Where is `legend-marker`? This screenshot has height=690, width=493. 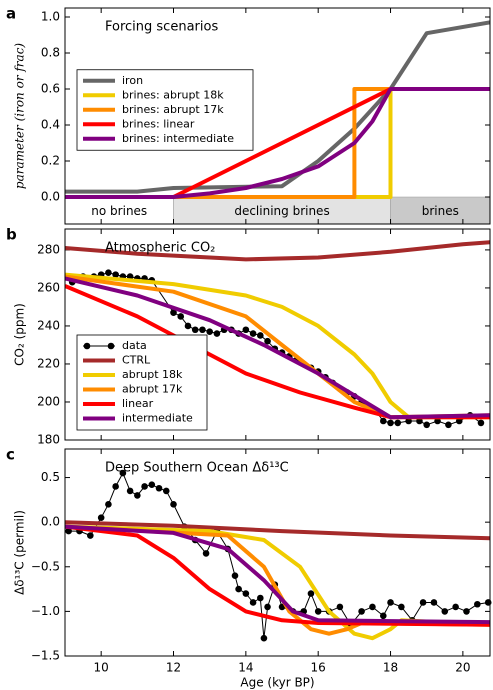 legend-marker is located at coordinates (87, 346).